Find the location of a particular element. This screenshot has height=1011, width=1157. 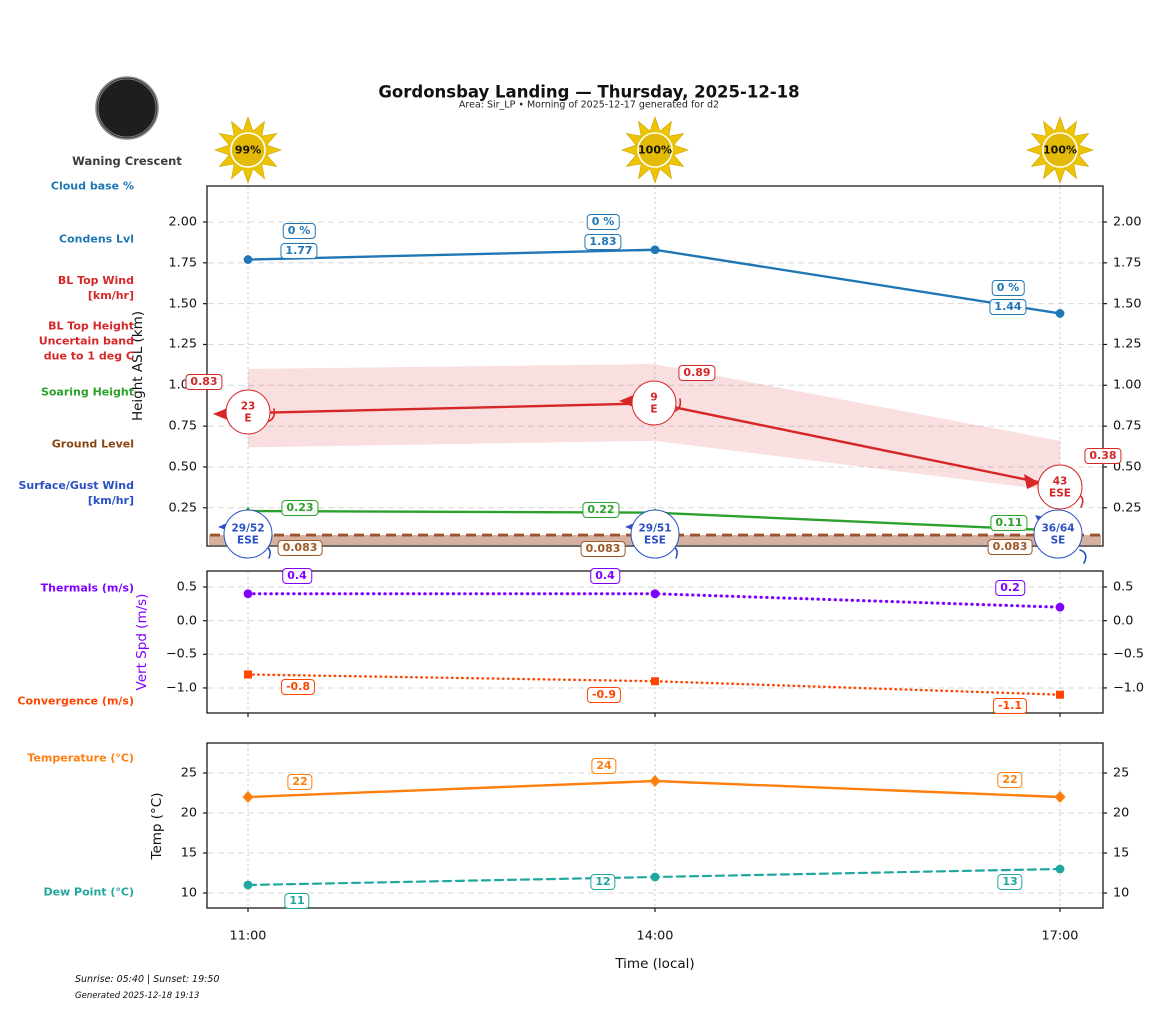

wind-circle-bl-top: 23 E is located at coordinates (248, 412).